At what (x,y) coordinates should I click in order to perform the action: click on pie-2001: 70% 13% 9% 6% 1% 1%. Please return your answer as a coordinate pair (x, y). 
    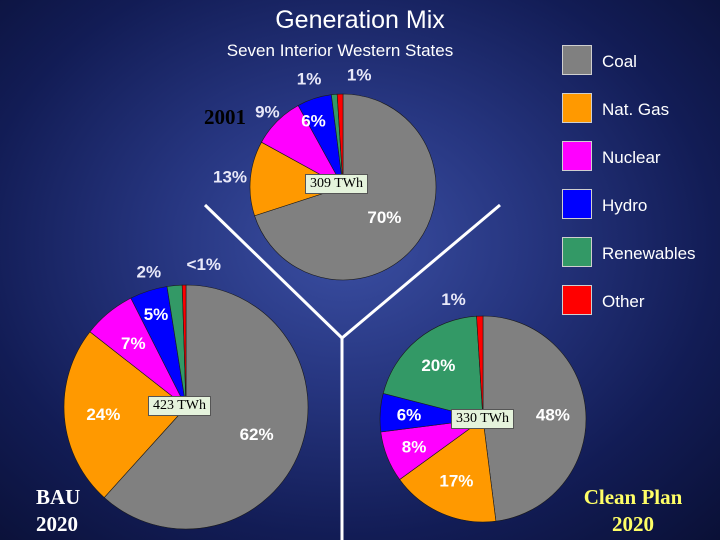
    Looking at the image, I should click on (325, 173).